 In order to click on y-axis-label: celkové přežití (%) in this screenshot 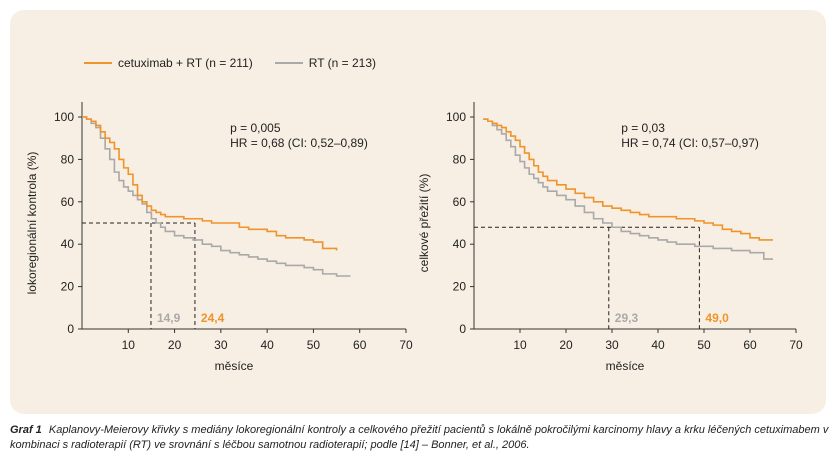, I will do `click(424, 223)`.